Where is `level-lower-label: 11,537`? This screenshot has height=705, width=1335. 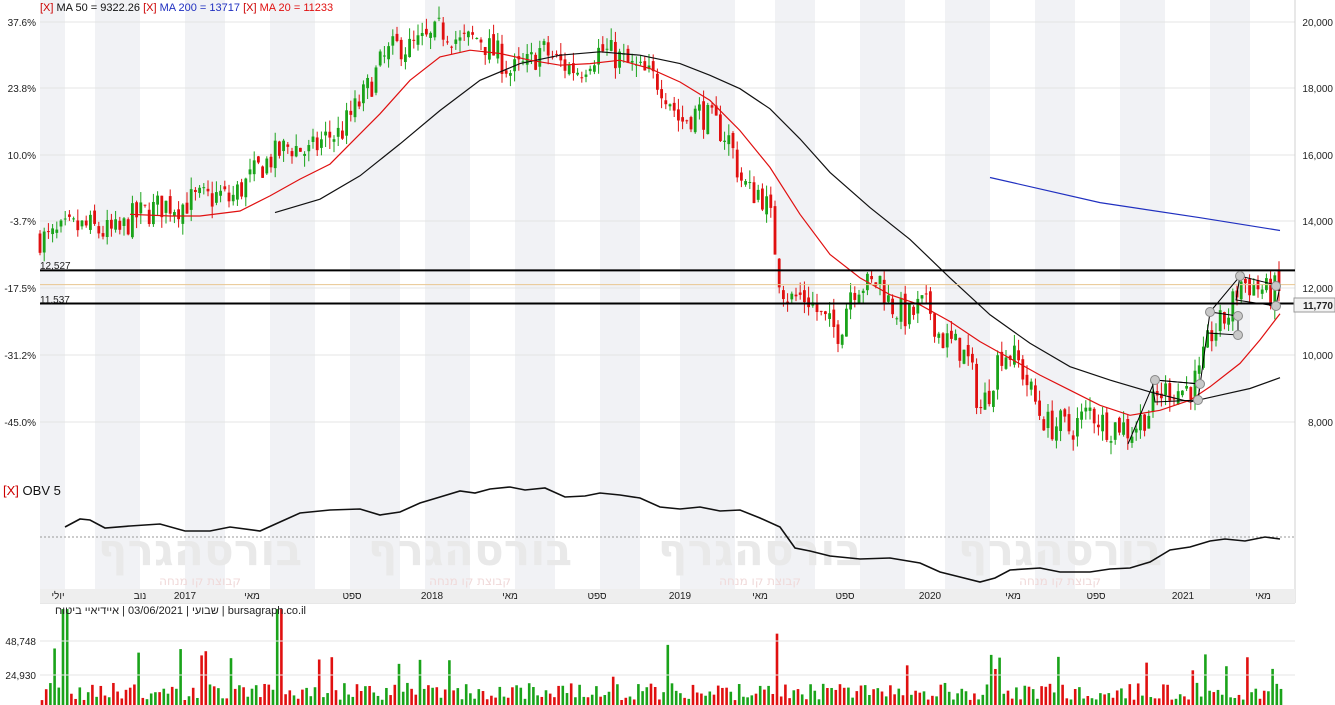 level-lower-label: 11,537 is located at coordinates (55, 300).